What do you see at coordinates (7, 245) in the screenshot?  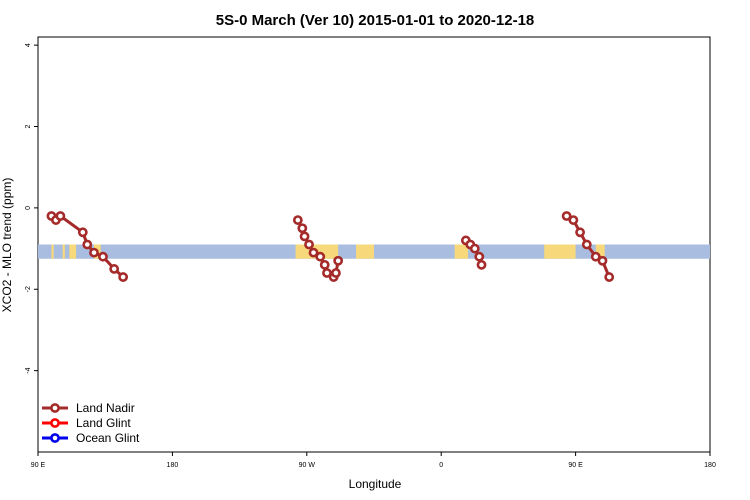 I see `y-axis-label: XCO2 - MLO trend (ppm)` at bounding box center [7, 245].